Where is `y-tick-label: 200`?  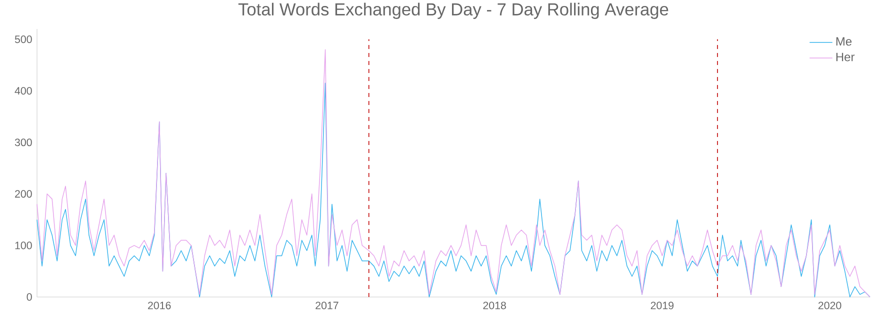 y-tick-label: 200 is located at coordinates (23, 194).